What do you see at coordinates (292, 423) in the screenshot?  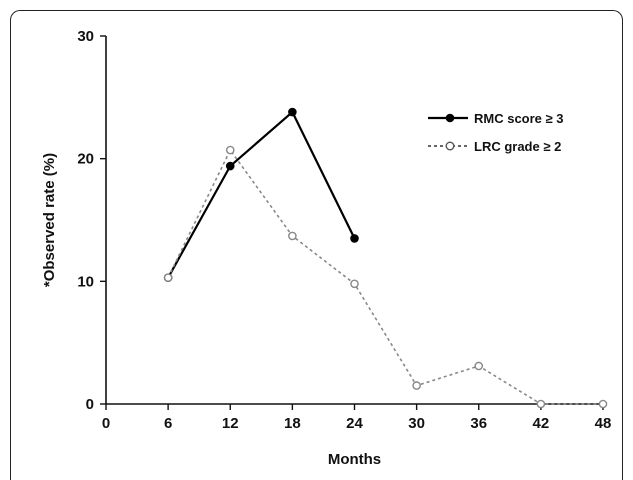 I see `x-tick-label-3: 18` at bounding box center [292, 423].